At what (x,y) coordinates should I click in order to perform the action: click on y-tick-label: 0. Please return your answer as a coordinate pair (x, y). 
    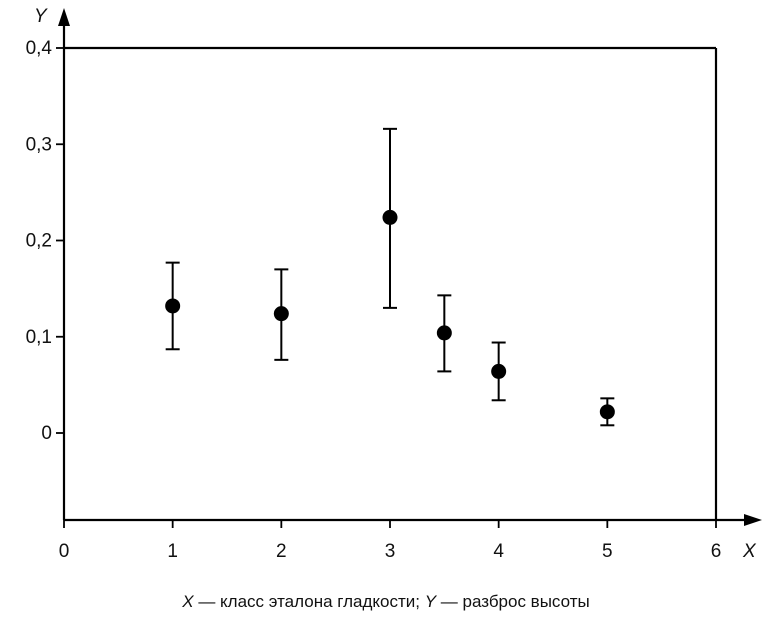
    Looking at the image, I should click on (46, 433).